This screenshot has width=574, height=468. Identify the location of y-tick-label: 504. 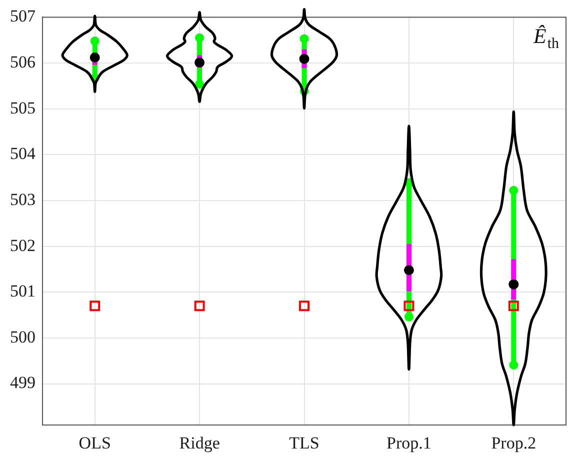
(23, 154).